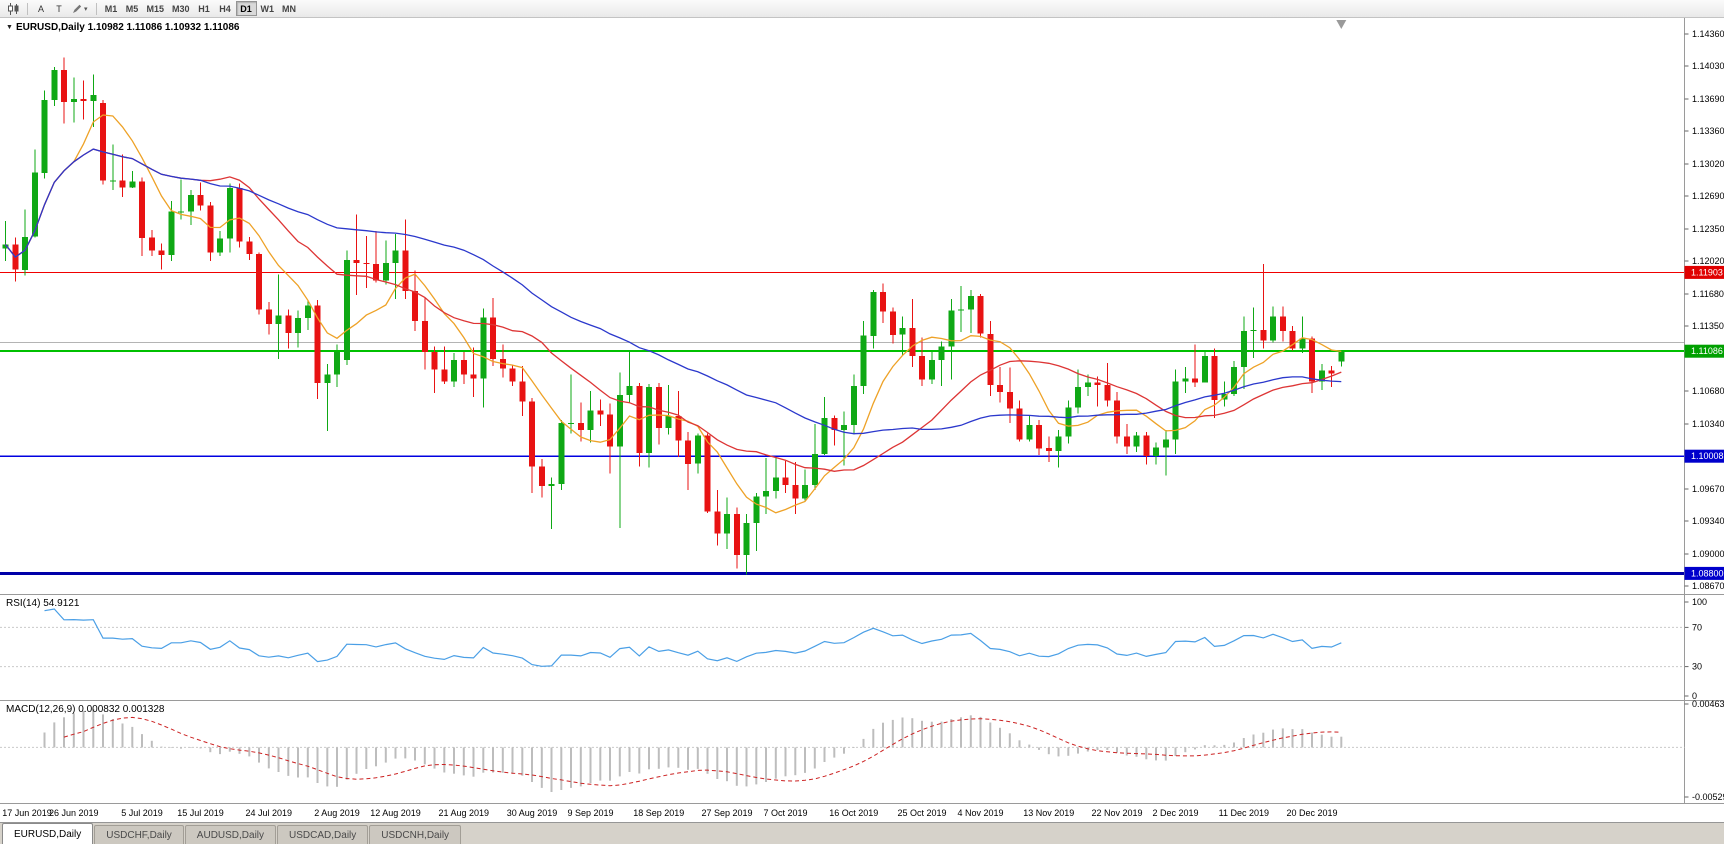  I want to click on svg-text: 17 Jun 2019, so click(27, 813).